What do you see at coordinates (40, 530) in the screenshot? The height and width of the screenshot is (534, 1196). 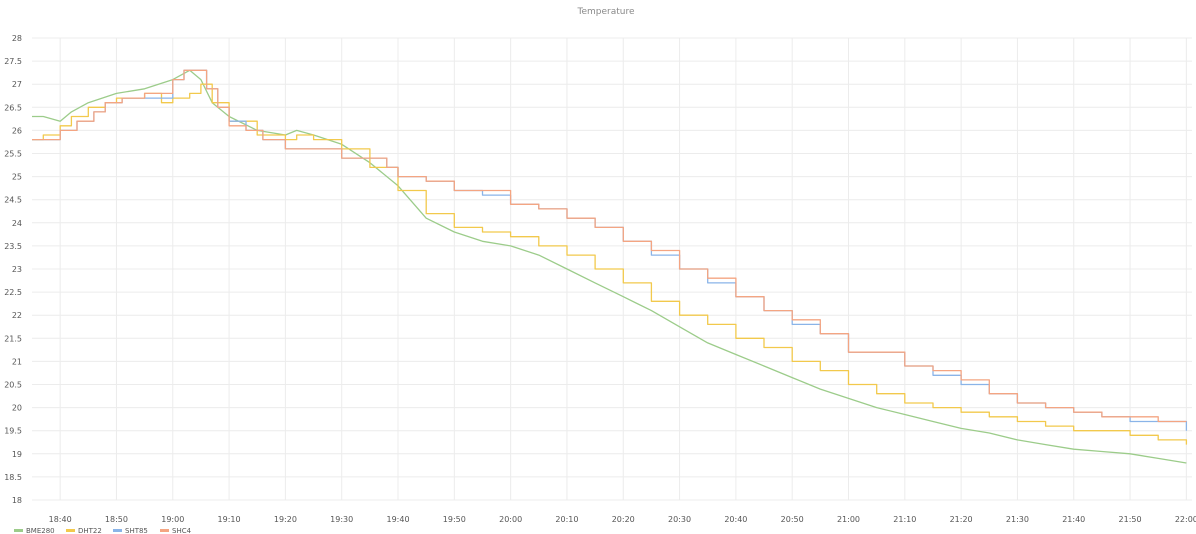 I see `legend-label: BME280` at bounding box center [40, 530].